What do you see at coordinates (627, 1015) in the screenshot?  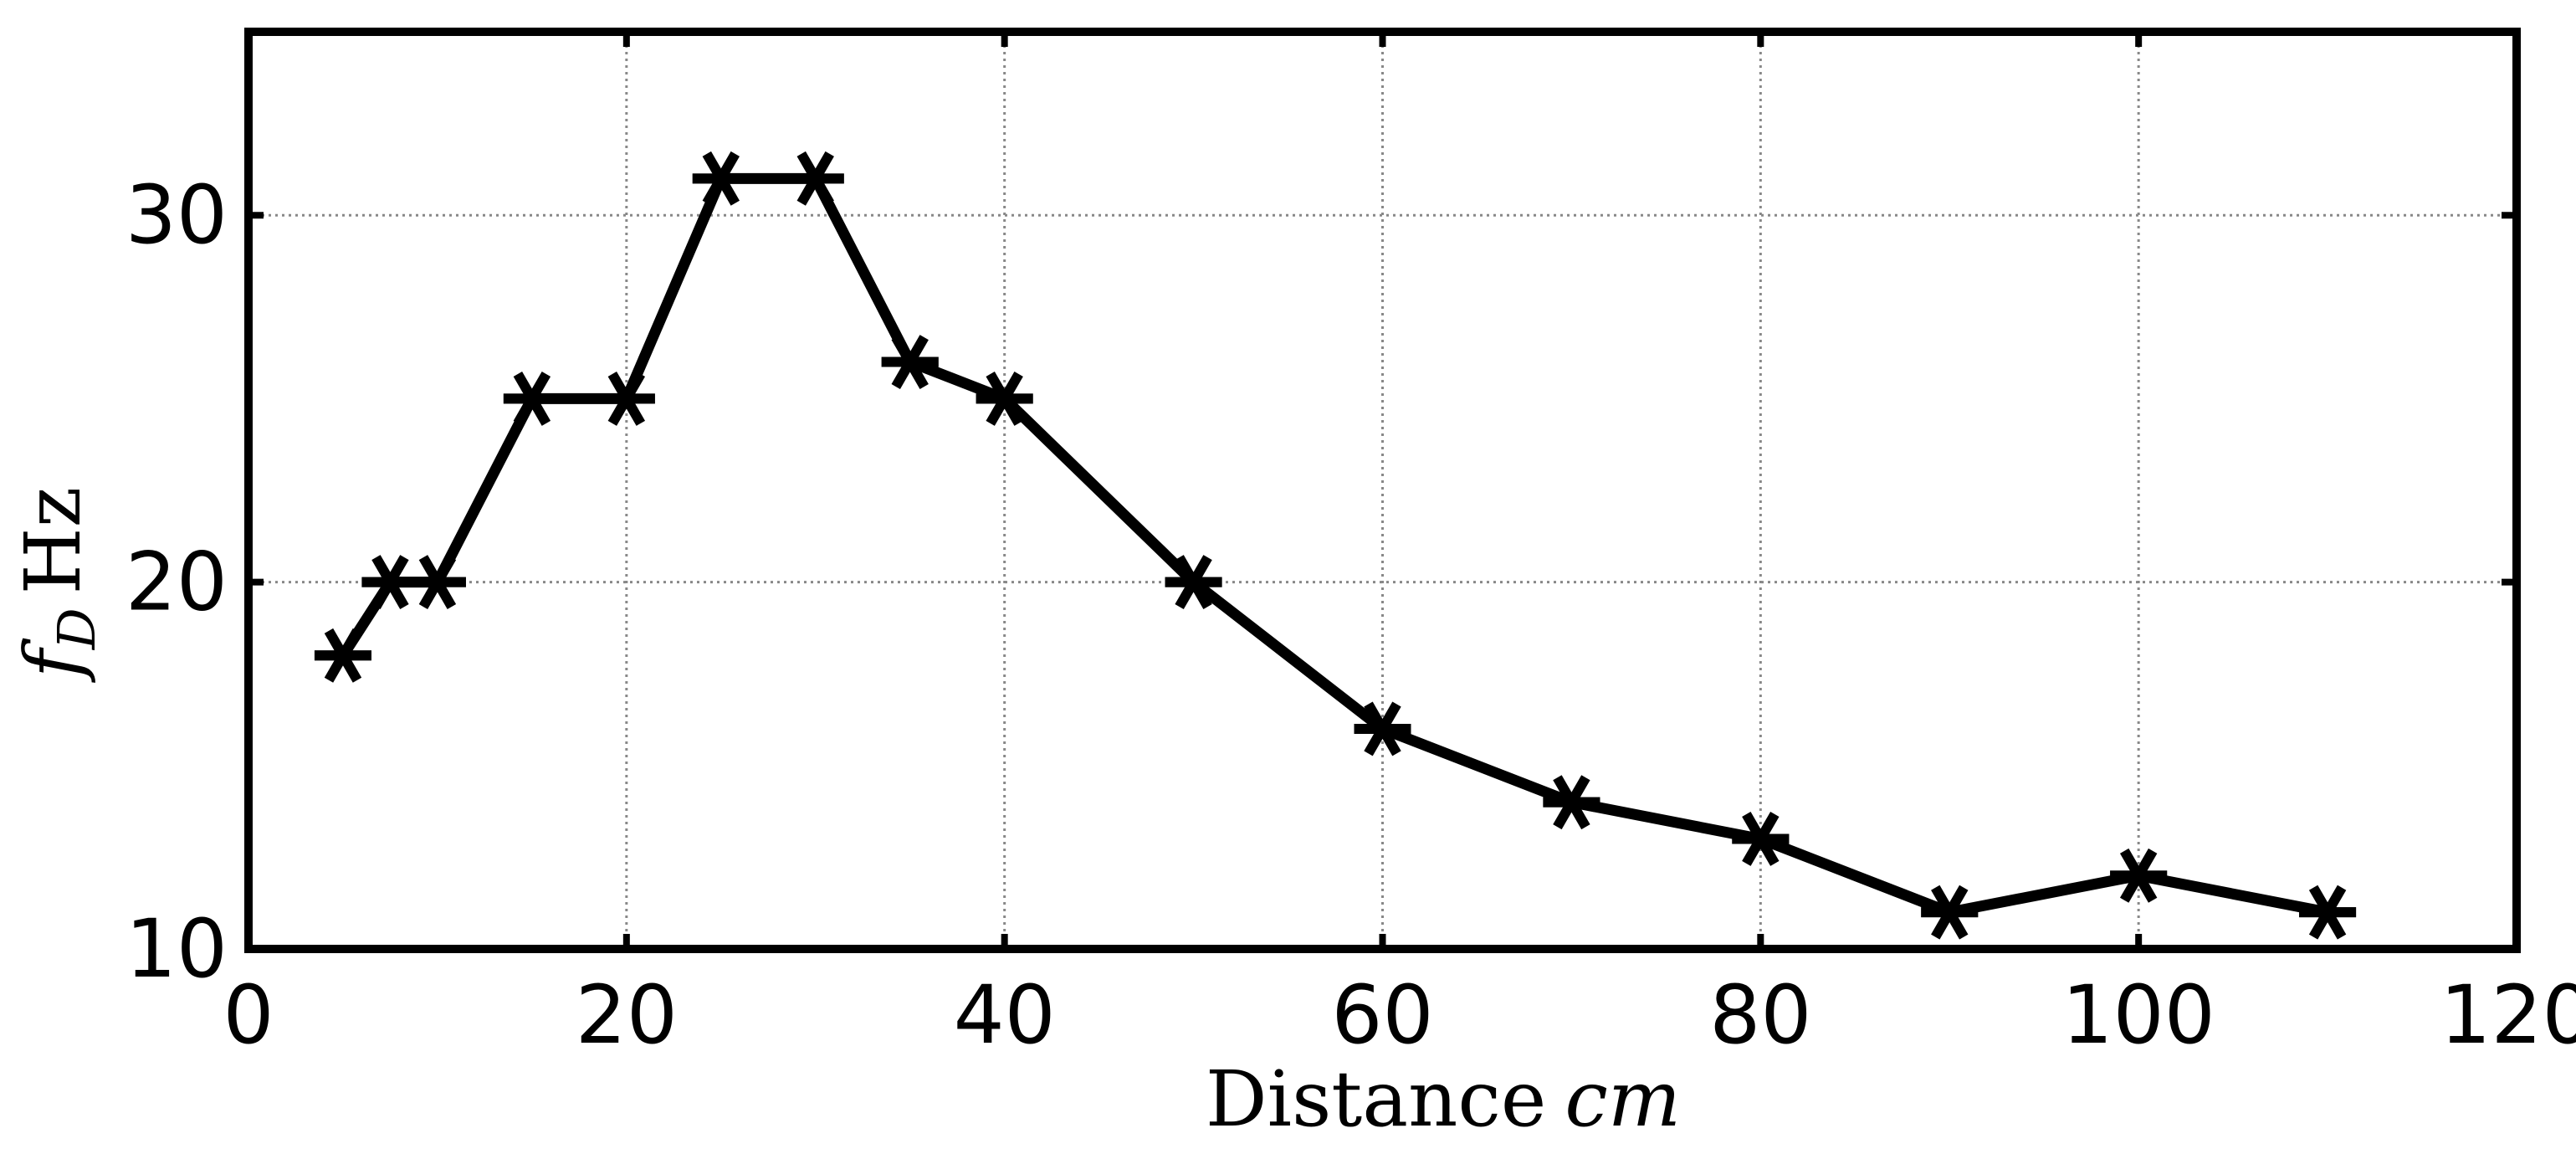 I see `x-tick-label: 20` at bounding box center [627, 1015].